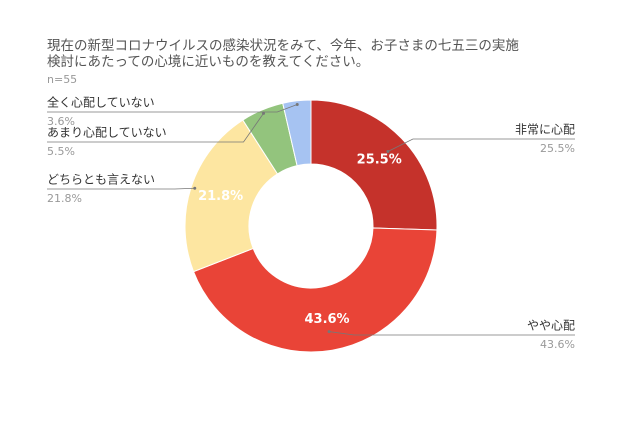  I want to click on chart-title: 現在の新型コロナウイルスの感染状況をみて、今年、お子さまの七五三の実施, so click(283, 45).